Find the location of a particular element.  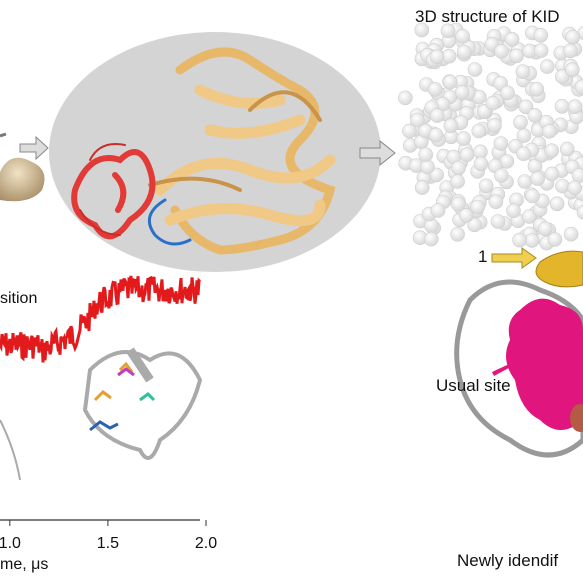

site-label: 1 is located at coordinates (482, 256).